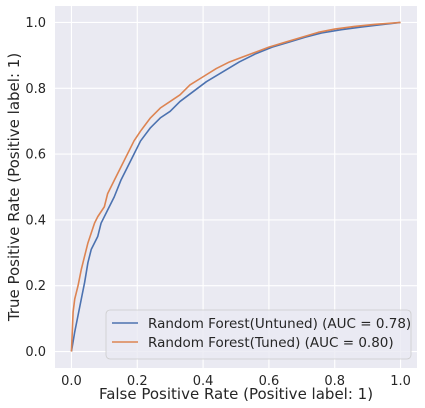 The image size is (425, 408). What do you see at coordinates (137, 381) in the screenshot?
I see `x-tick-label: 0.2` at bounding box center [137, 381].